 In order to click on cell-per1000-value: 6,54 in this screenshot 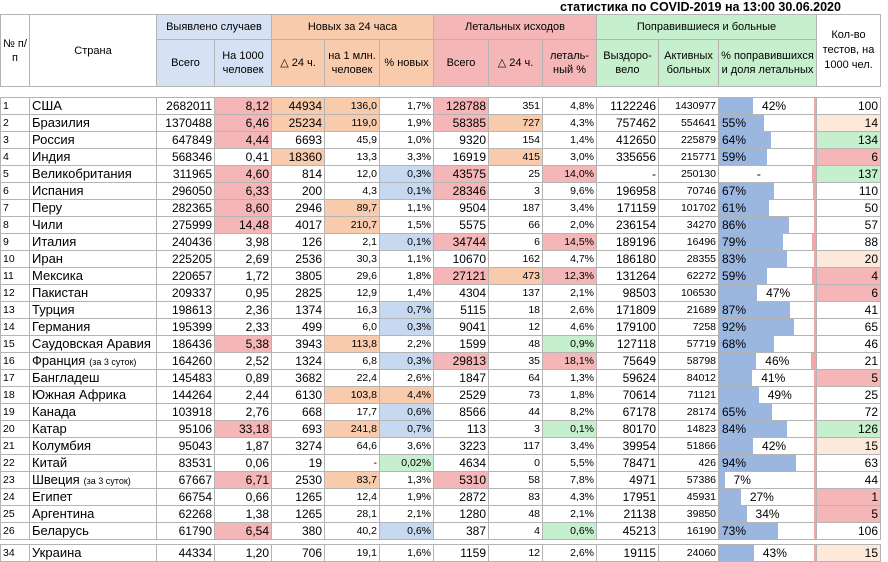, I will do `click(257, 531)`.